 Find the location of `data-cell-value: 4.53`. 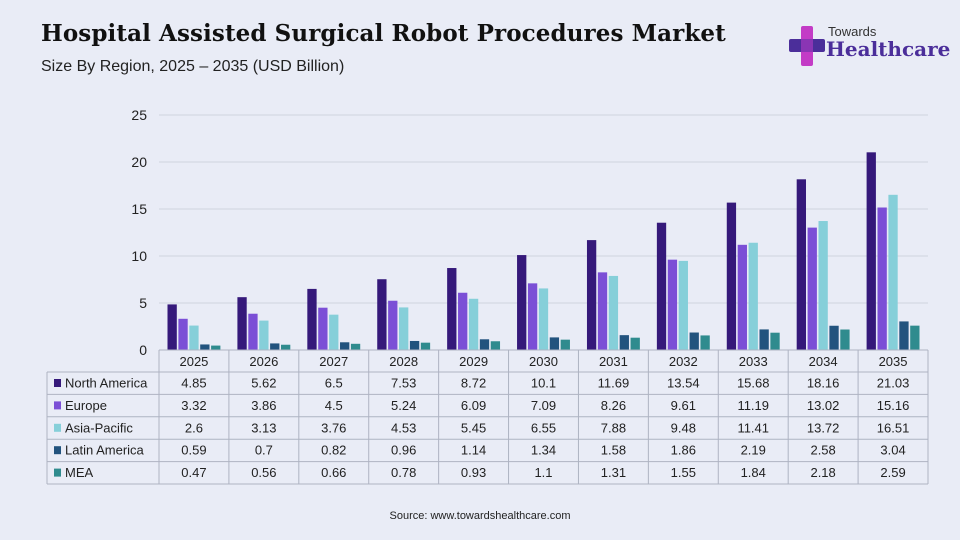

data-cell-value: 4.53 is located at coordinates (403, 427).